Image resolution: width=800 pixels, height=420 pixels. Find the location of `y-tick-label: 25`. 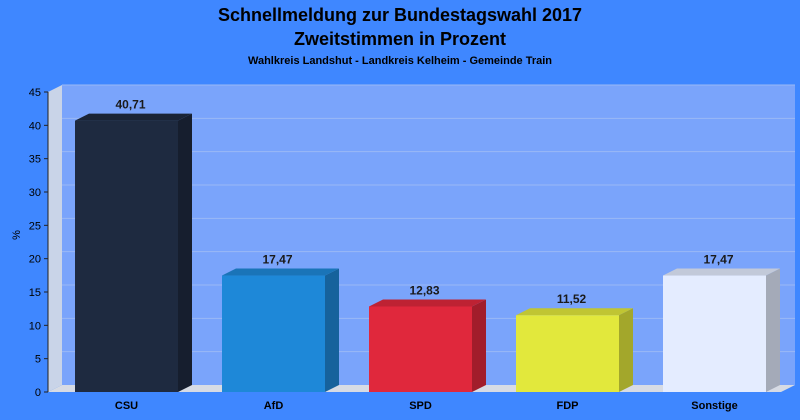

y-tick-label: 25 is located at coordinates (35, 226).